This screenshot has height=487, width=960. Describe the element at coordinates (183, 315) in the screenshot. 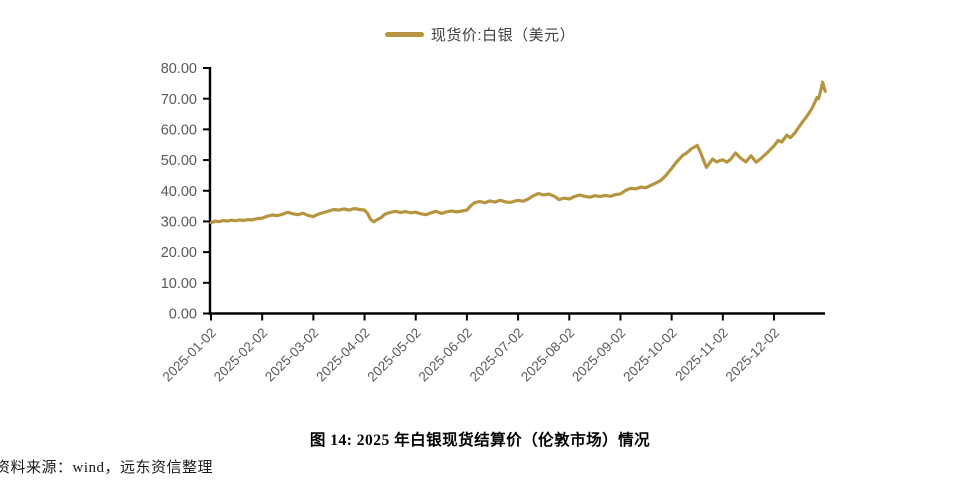

I see `y-axis-tick-label: 0.00` at that location.